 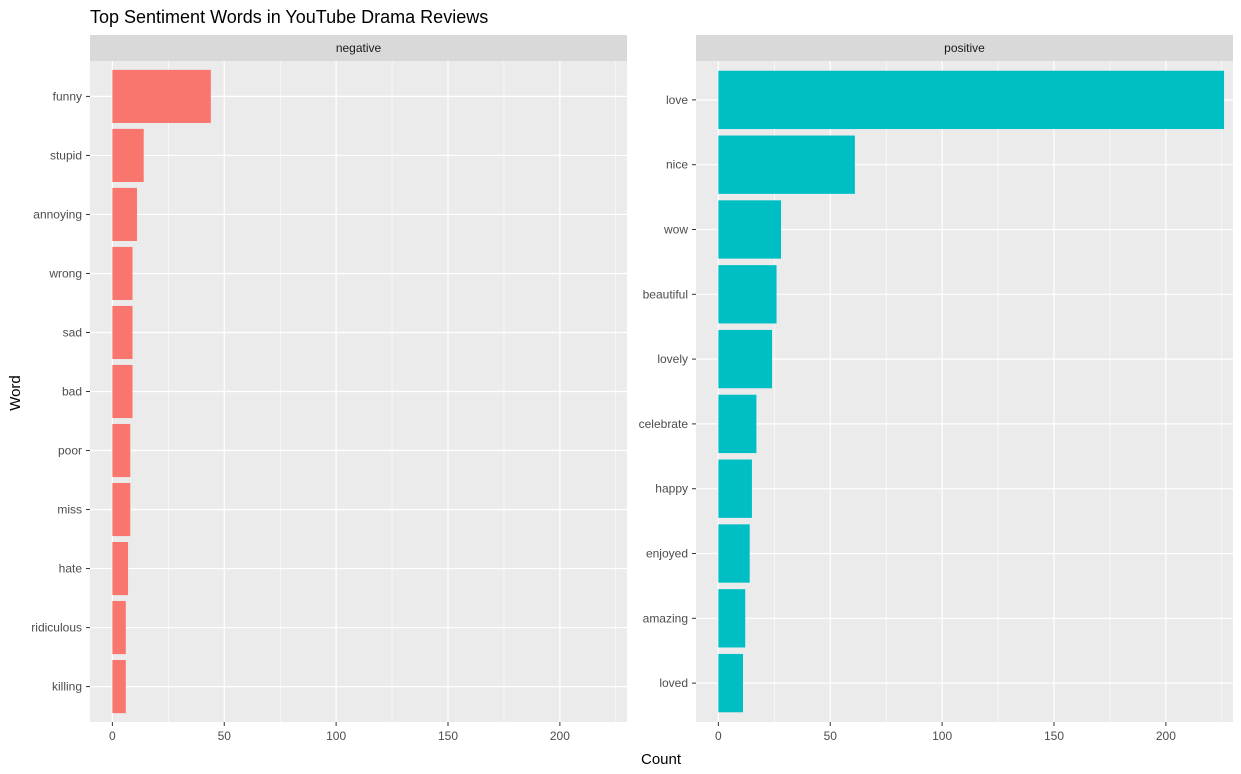 I want to click on y-tick-label-love: love, so click(x=677, y=100).